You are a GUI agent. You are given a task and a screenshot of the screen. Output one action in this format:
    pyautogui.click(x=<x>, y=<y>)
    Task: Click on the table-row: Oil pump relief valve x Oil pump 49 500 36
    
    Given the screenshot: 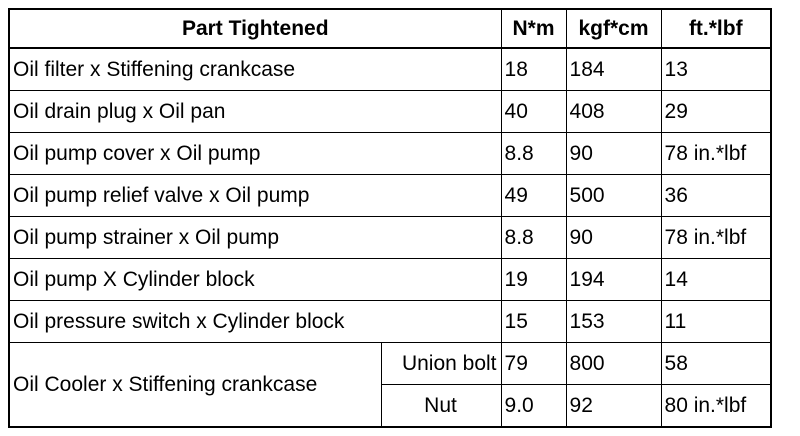 What is the action you would take?
    pyautogui.click(x=390, y=195)
    